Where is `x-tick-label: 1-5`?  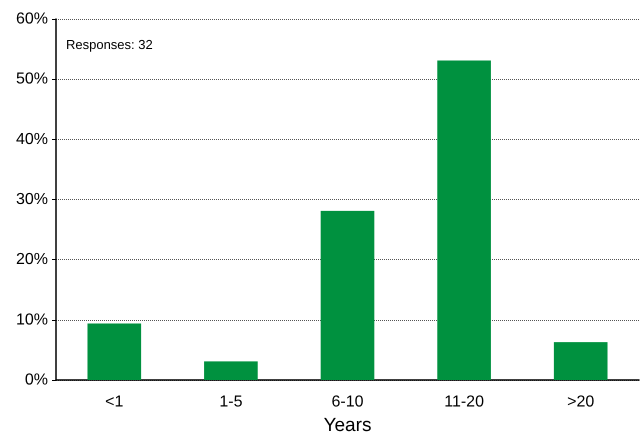 x-tick-label: 1-5 is located at coordinates (231, 402).